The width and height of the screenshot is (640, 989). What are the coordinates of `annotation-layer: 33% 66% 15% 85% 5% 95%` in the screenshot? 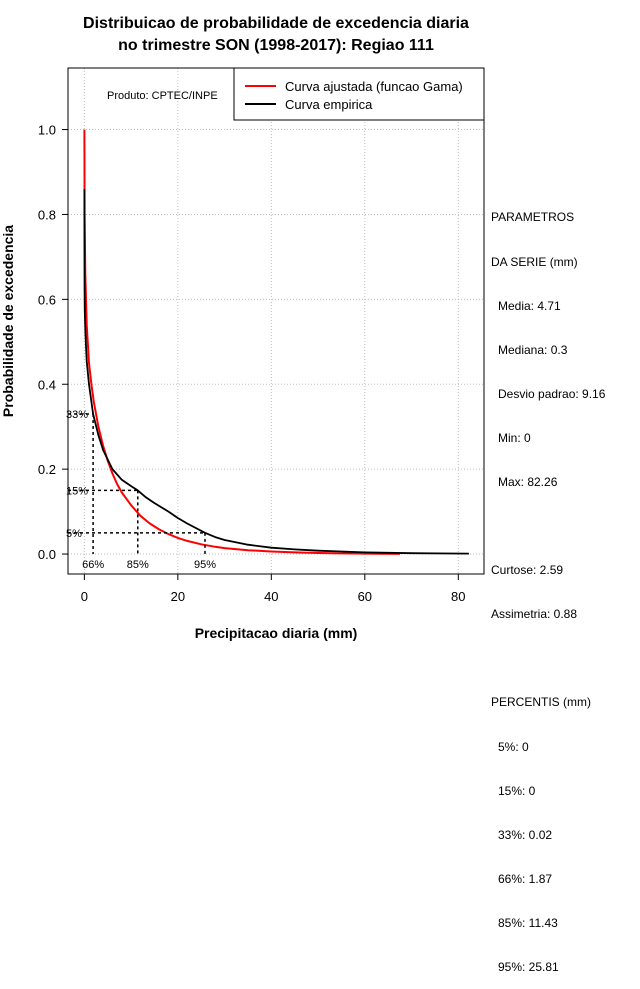 It's located at (141, 490).